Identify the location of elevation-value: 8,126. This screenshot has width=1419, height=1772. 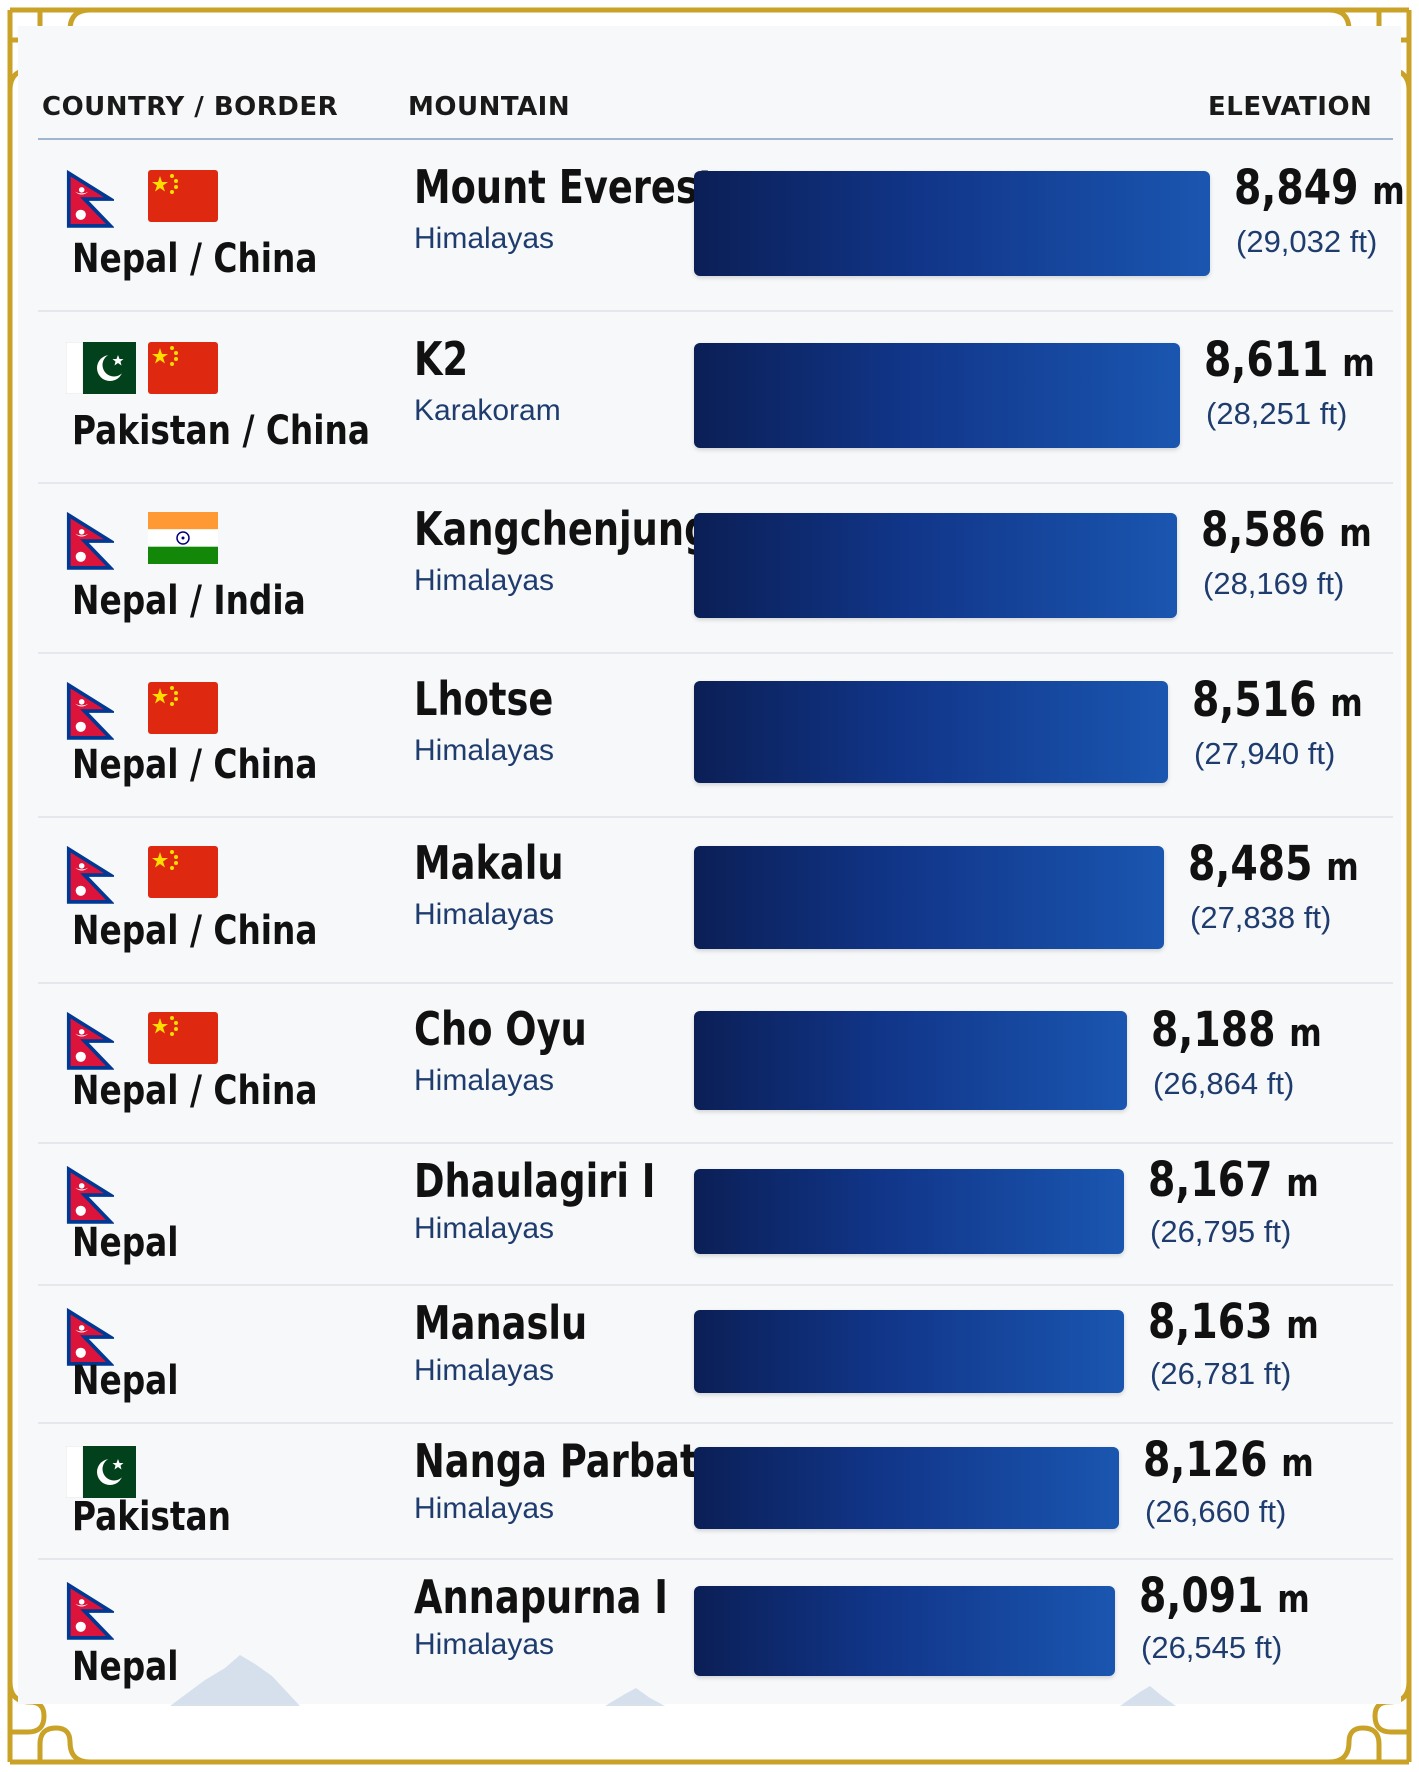
(1205, 1460).